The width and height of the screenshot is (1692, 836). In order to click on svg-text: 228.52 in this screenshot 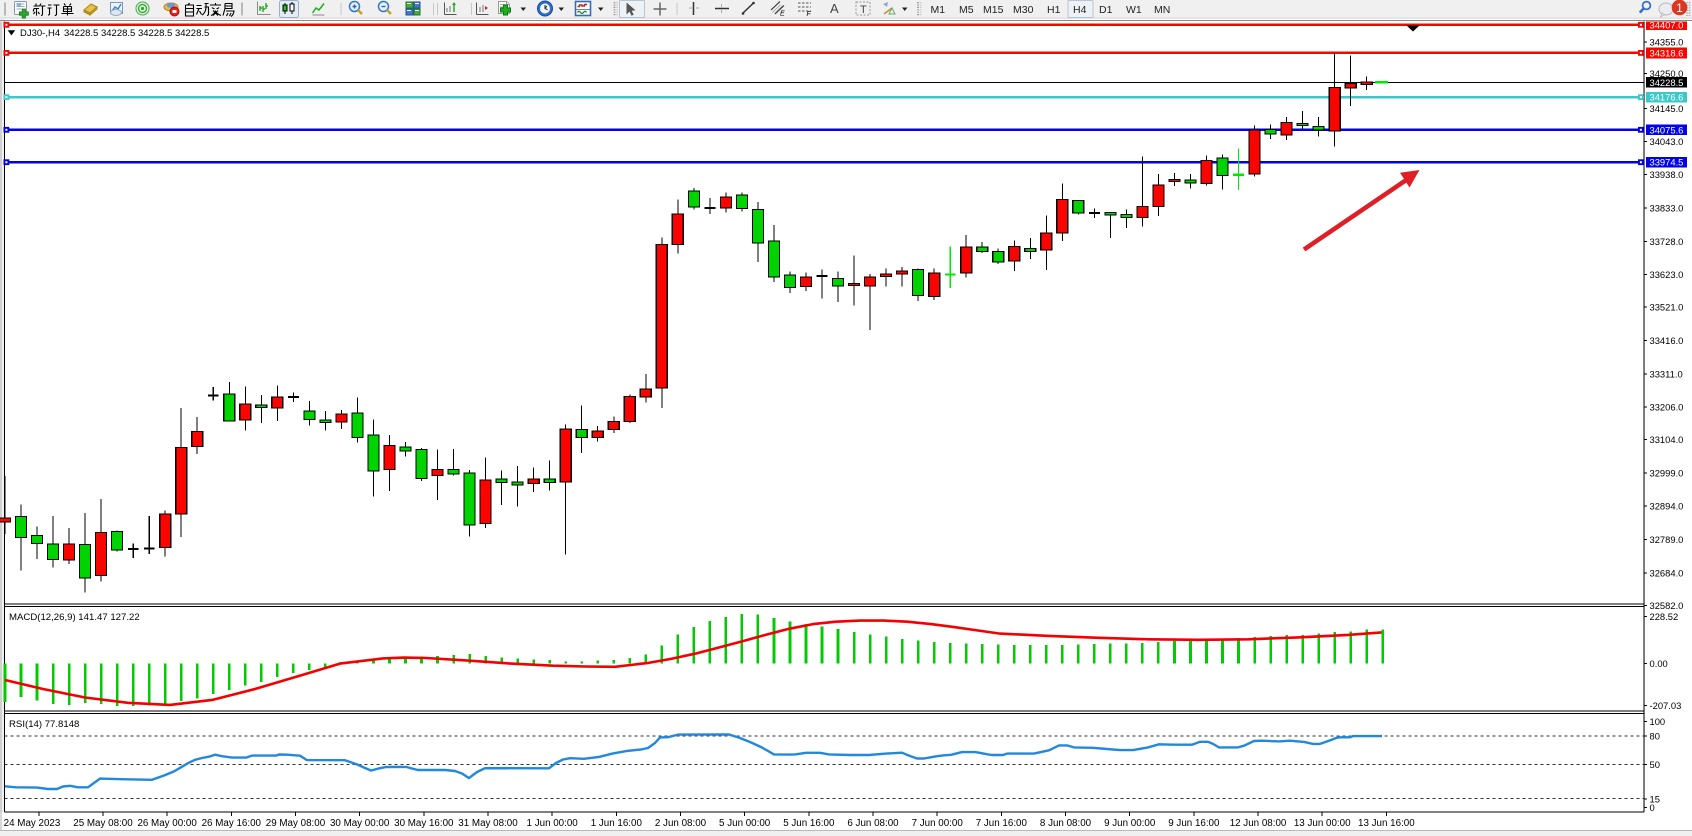, I will do `click(1664, 616)`.